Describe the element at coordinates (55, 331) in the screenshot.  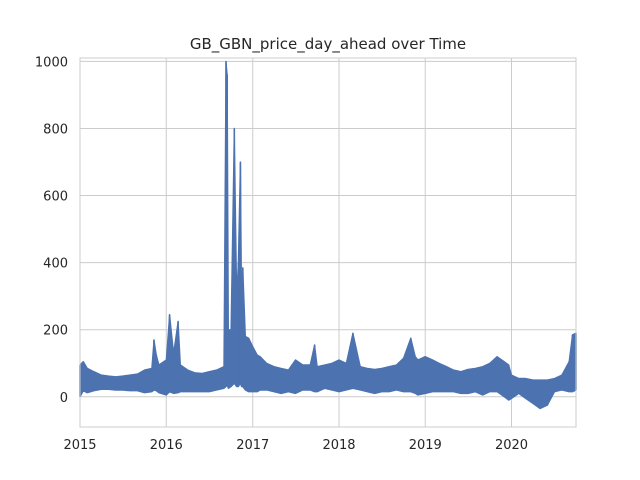
I see `y-tick-label: 200` at that location.